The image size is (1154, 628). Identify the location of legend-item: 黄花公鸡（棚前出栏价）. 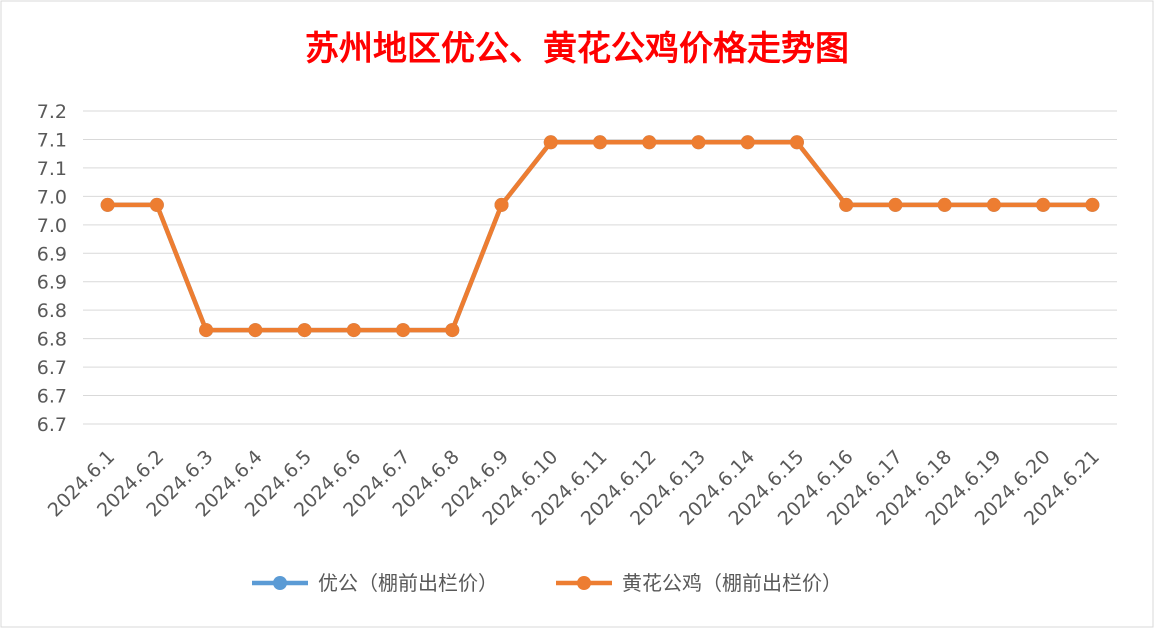
(699, 583).